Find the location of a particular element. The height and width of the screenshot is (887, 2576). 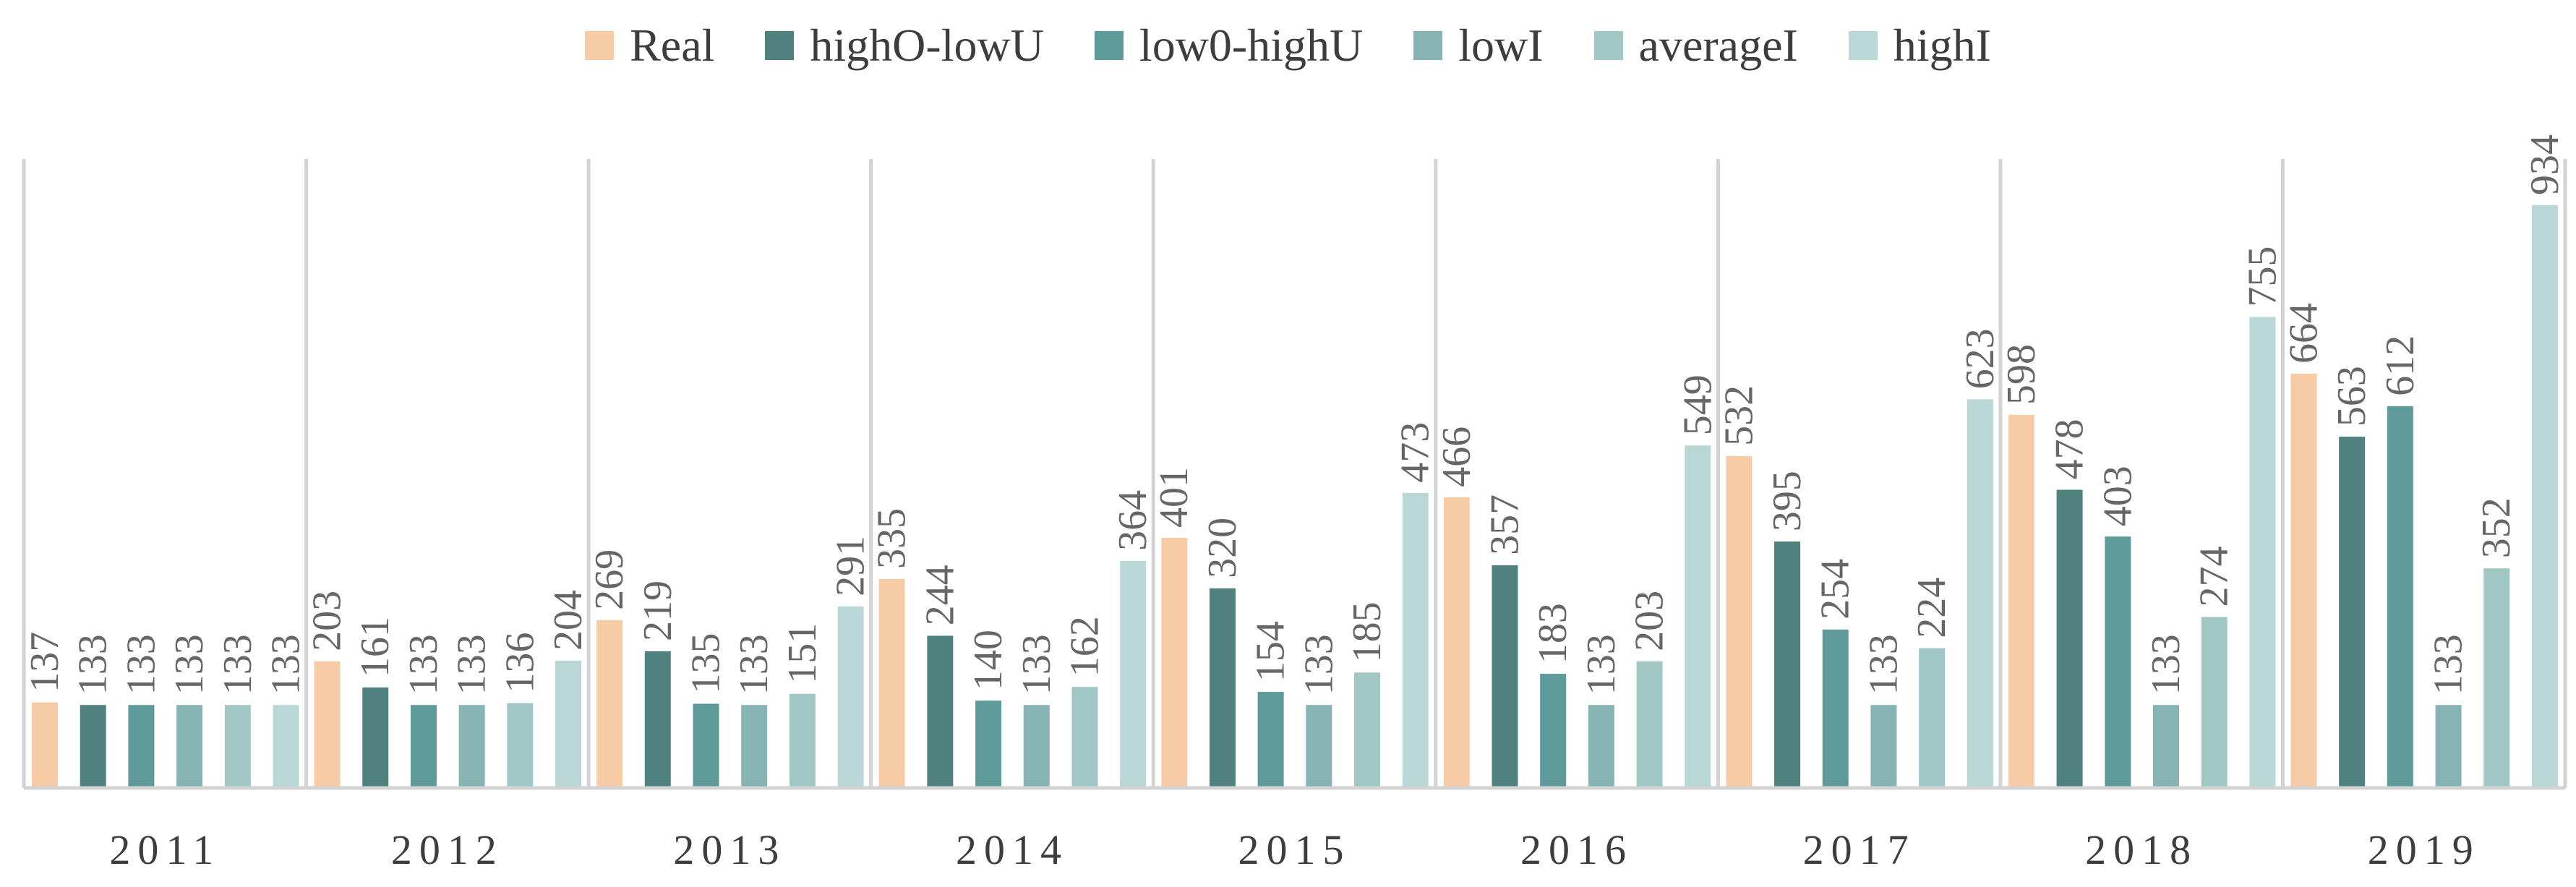

category-label: 2016 is located at coordinates (1576, 849).